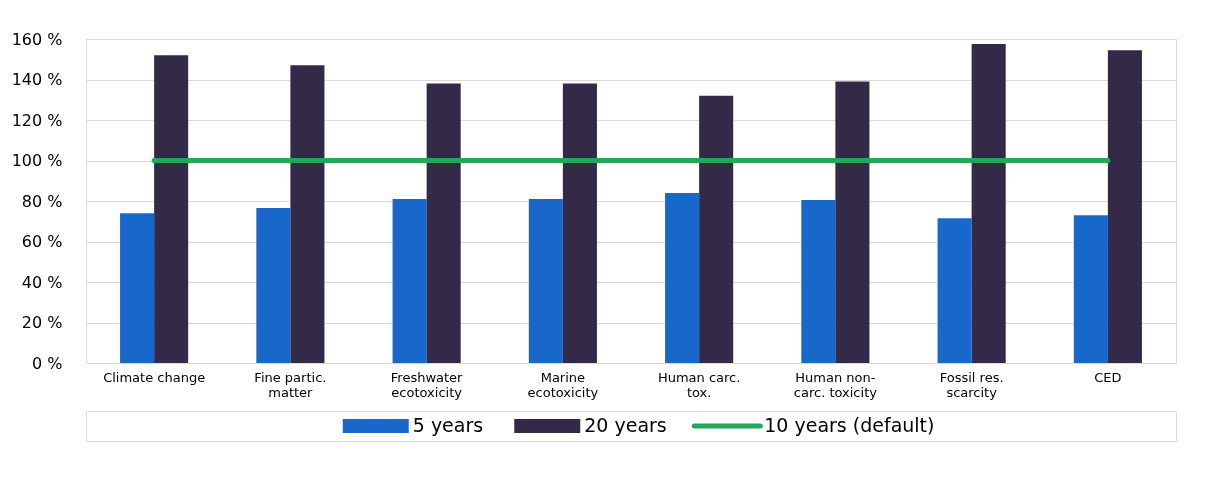 The width and height of the screenshot is (1208, 504). What do you see at coordinates (47, 363) in the screenshot?
I see `y-tick-label: 0 %` at bounding box center [47, 363].